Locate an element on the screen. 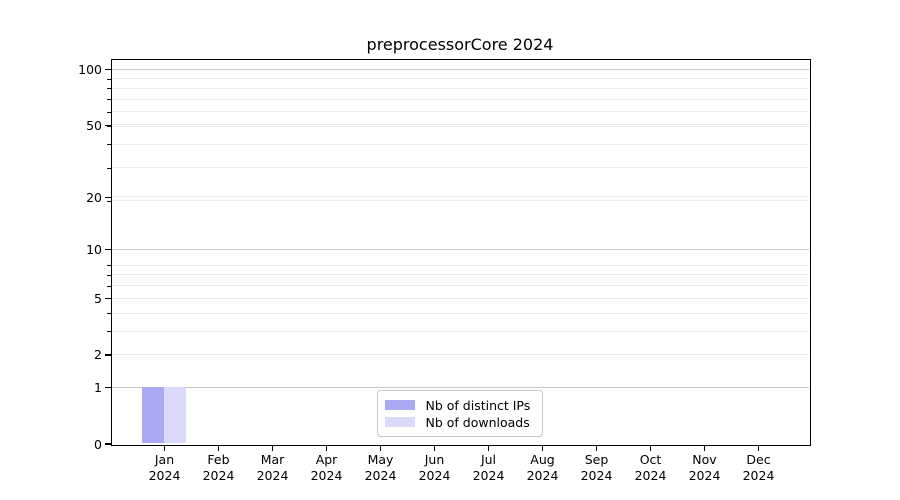 This screenshot has width=900, height=500. x-tick-month: Jul is located at coordinates (488, 459).